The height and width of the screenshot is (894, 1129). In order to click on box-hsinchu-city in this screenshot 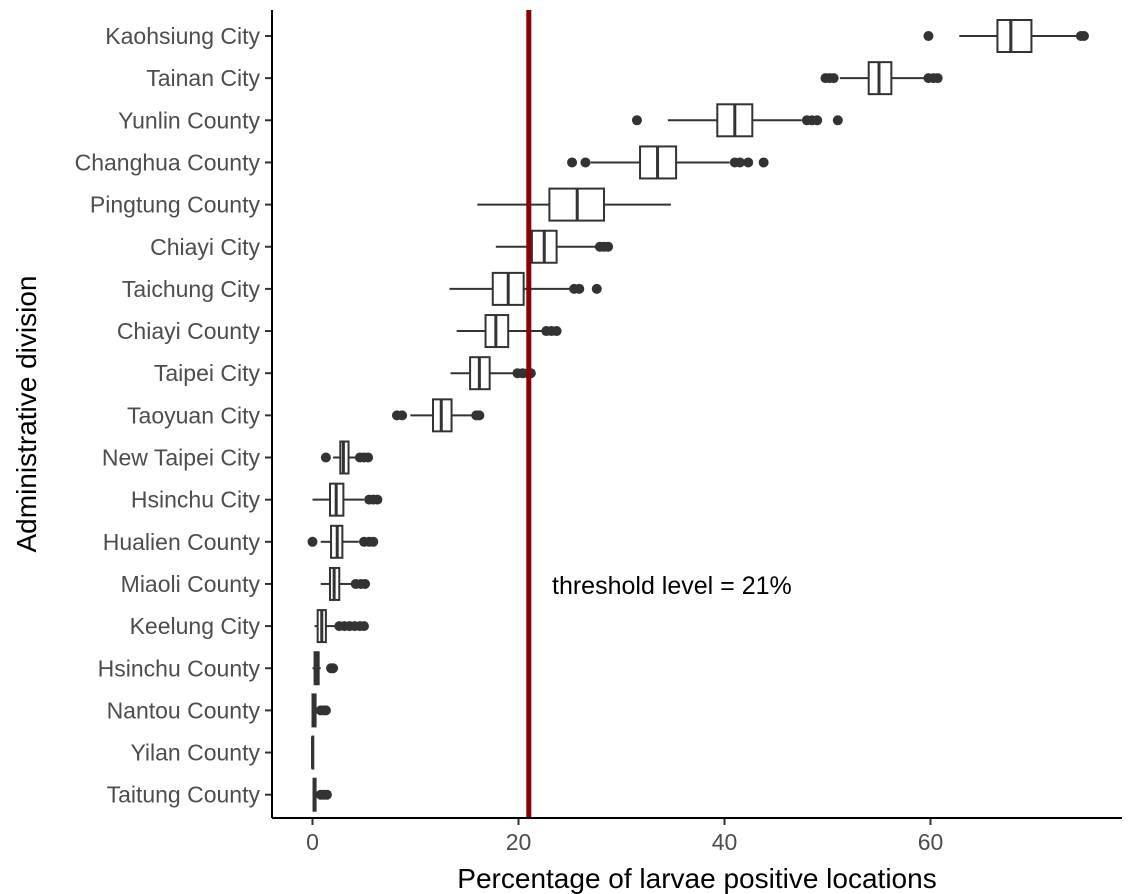, I will do `click(347, 499)`.